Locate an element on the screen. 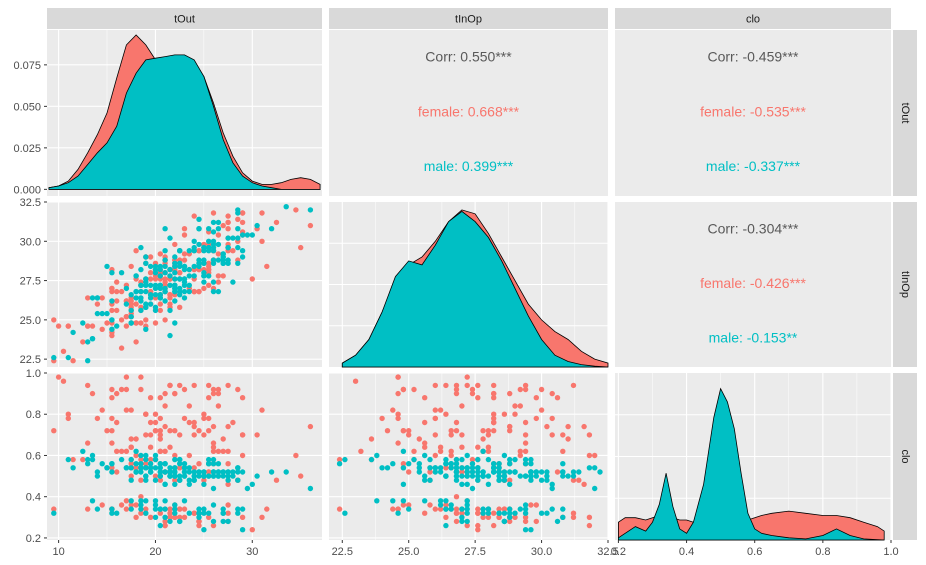 Image resolution: width=926 pixels, height=565 pixels. strip-top-label: clo is located at coordinates (753, 20).